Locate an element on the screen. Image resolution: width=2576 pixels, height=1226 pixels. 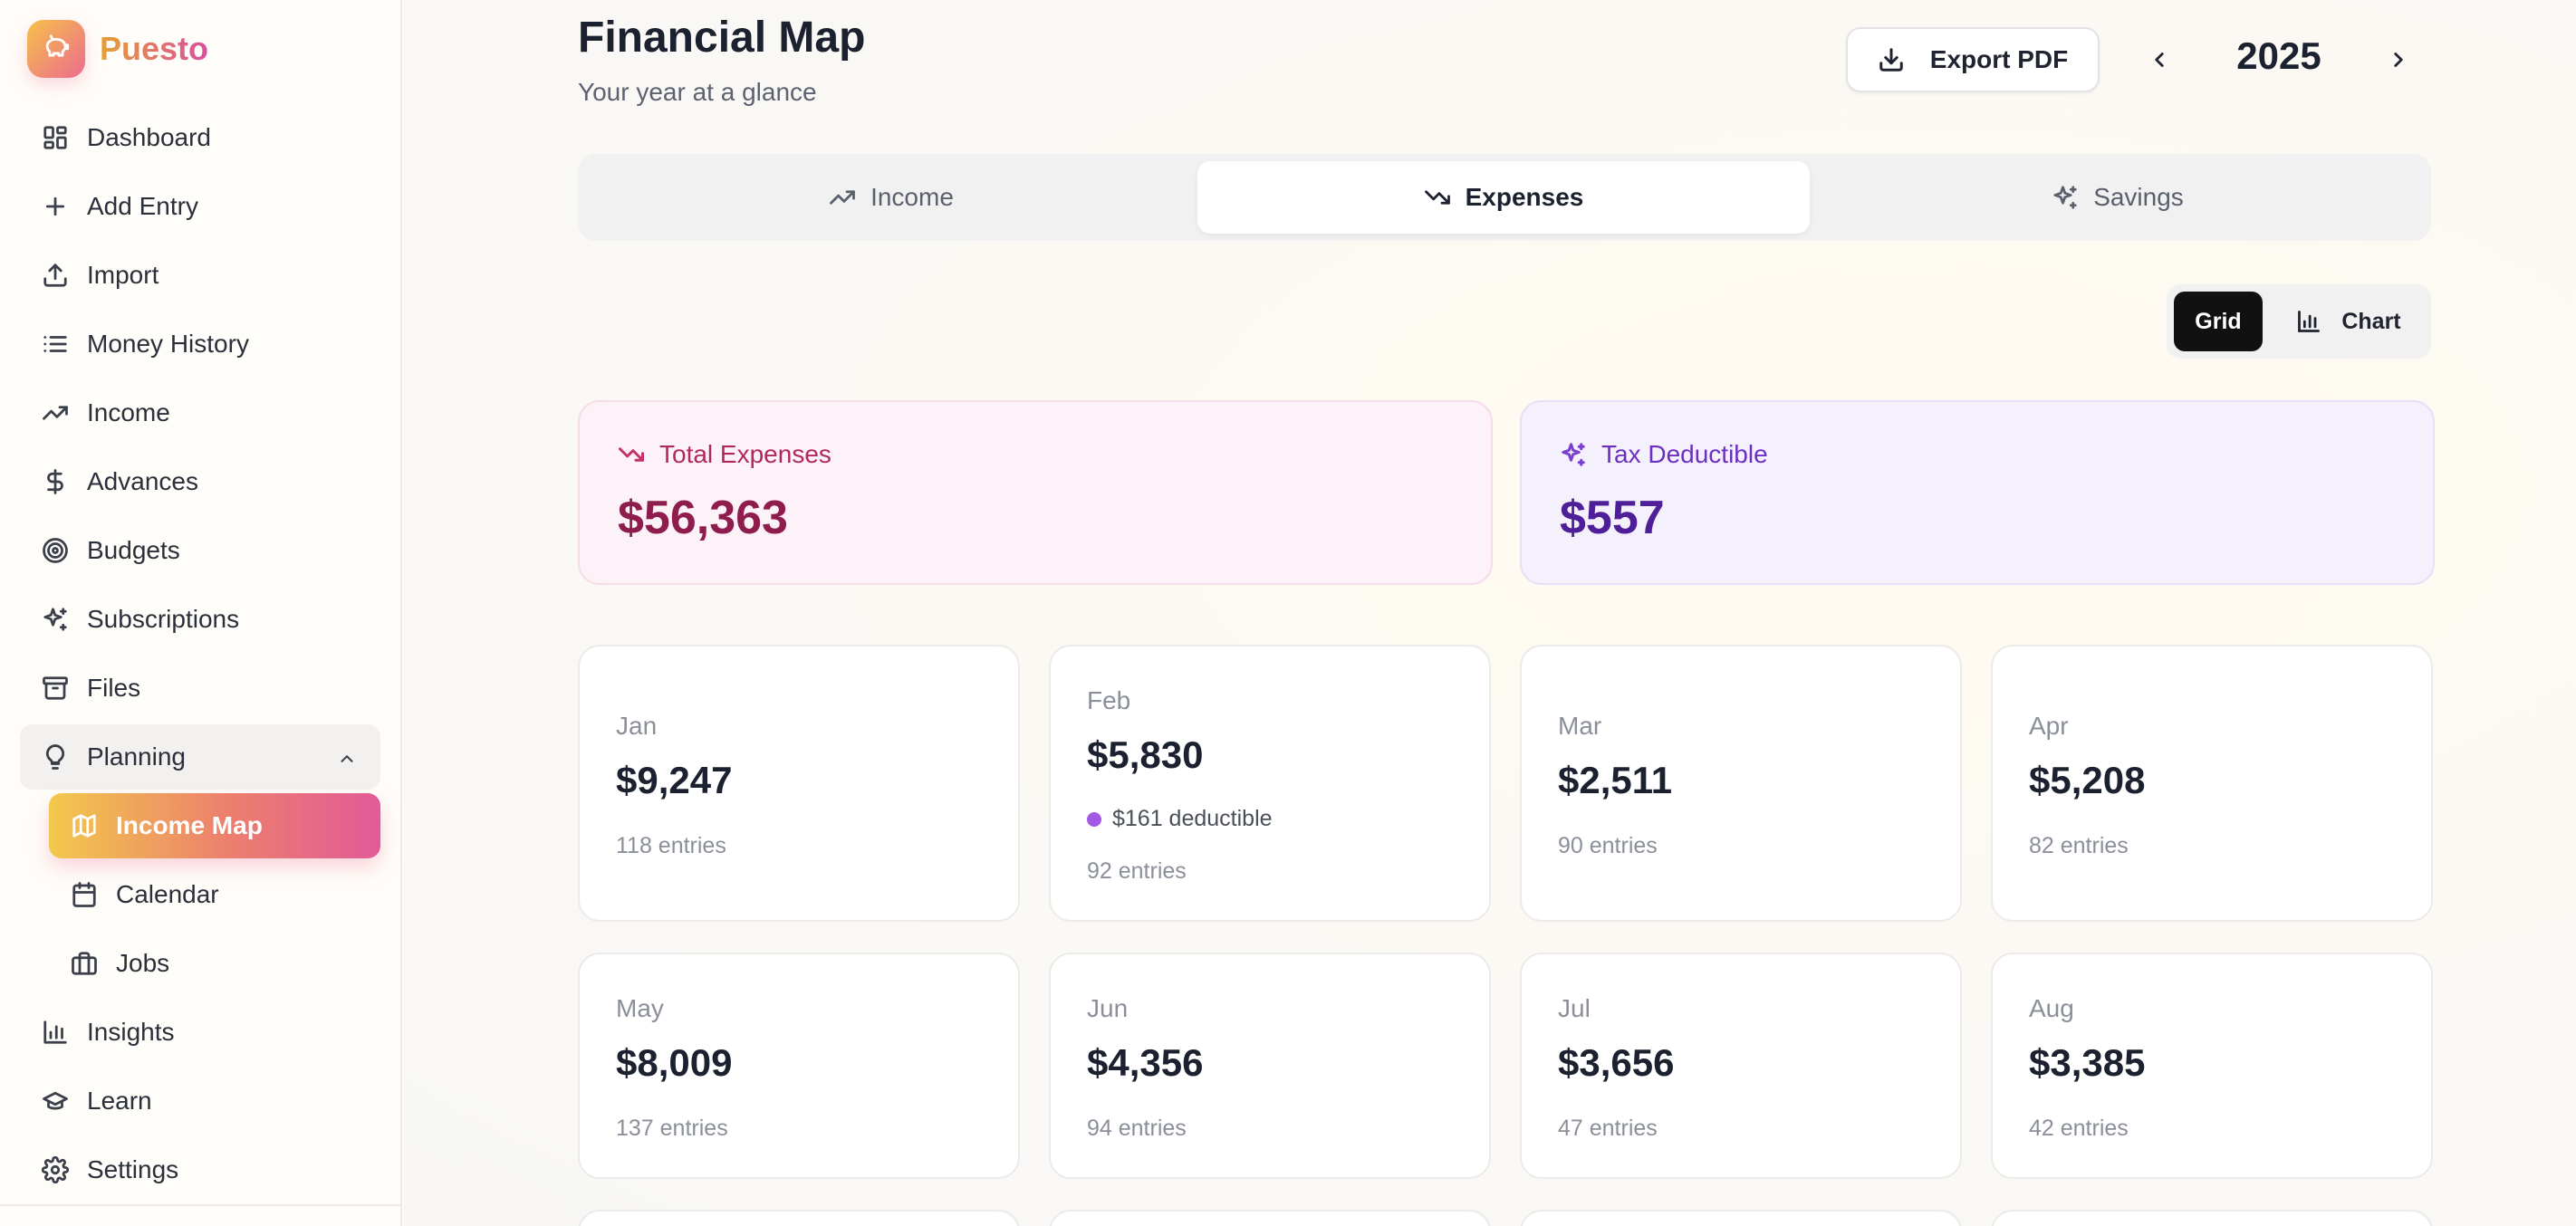
sidebar-item-learn: Learn is located at coordinates (200, 1101).